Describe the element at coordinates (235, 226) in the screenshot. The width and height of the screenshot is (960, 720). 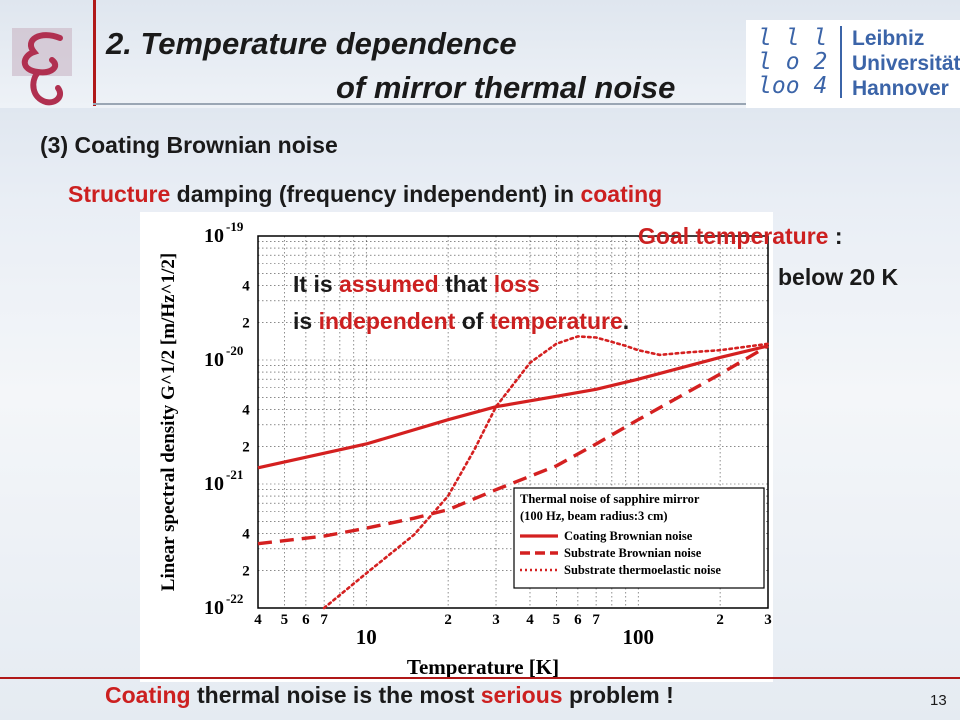
I see `y-tick-exponent: -19` at that location.